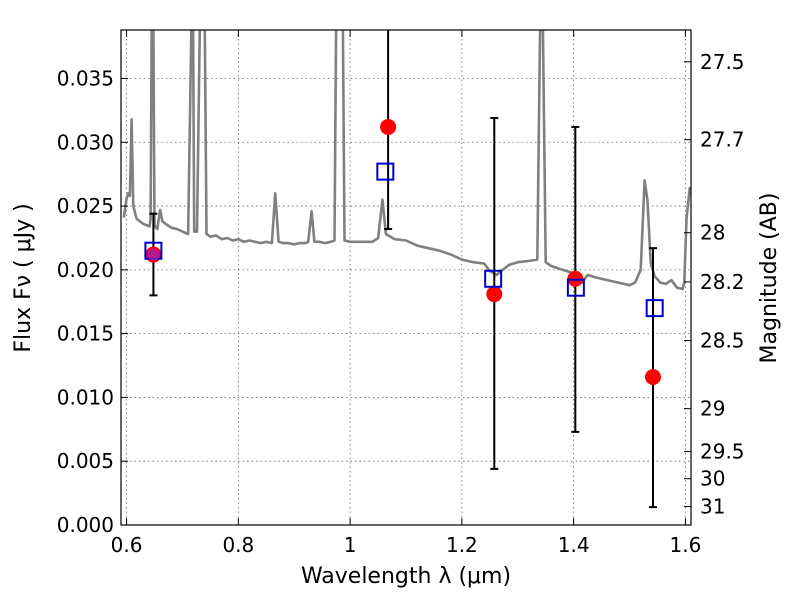  I want to click on right-tick-label: 27.5, so click(722, 62).